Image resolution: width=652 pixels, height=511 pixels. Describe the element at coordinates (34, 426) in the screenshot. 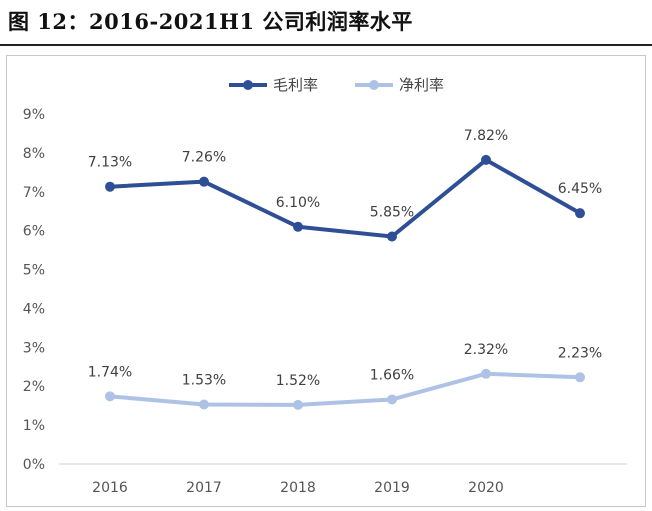

I see `y-tick-label: 1%` at that location.